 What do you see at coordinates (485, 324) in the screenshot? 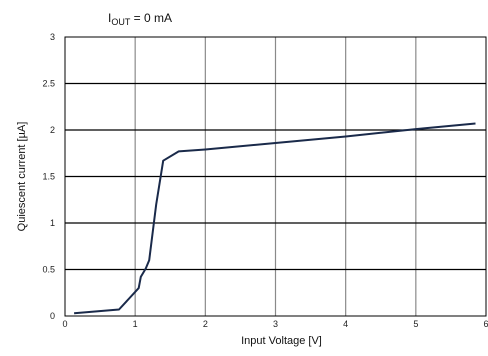
I see `x-tick-label: 6` at bounding box center [485, 324].